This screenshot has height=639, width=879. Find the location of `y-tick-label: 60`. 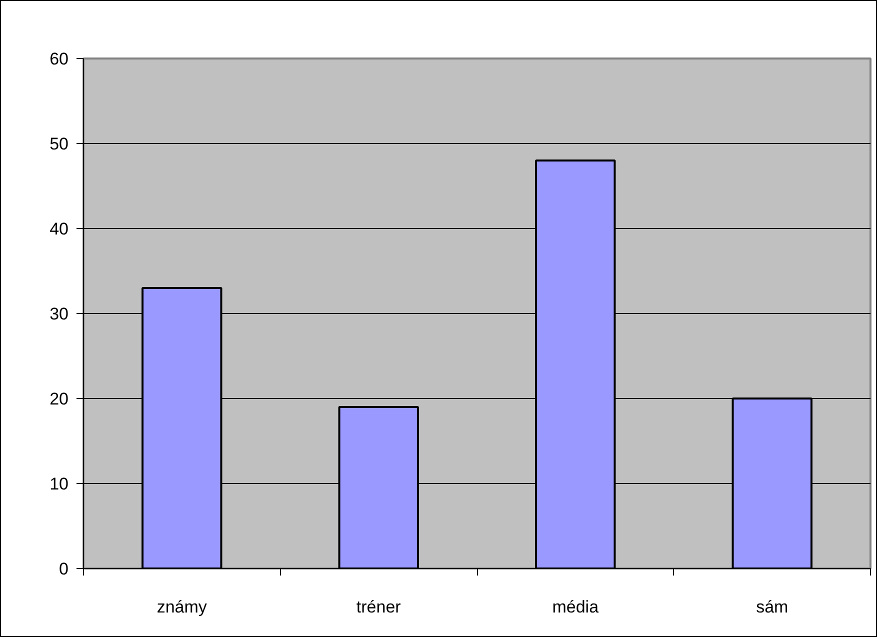

y-tick-label: 60 is located at coordinates (59, 59).